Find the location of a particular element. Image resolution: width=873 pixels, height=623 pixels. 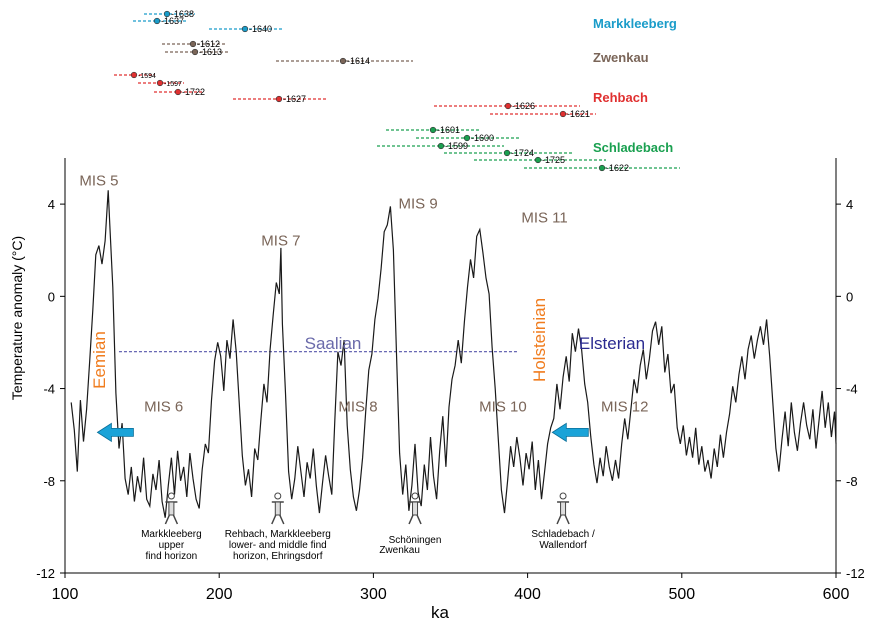

dating-sample-label-1722: -1722 is located at coordinates (193, 92).